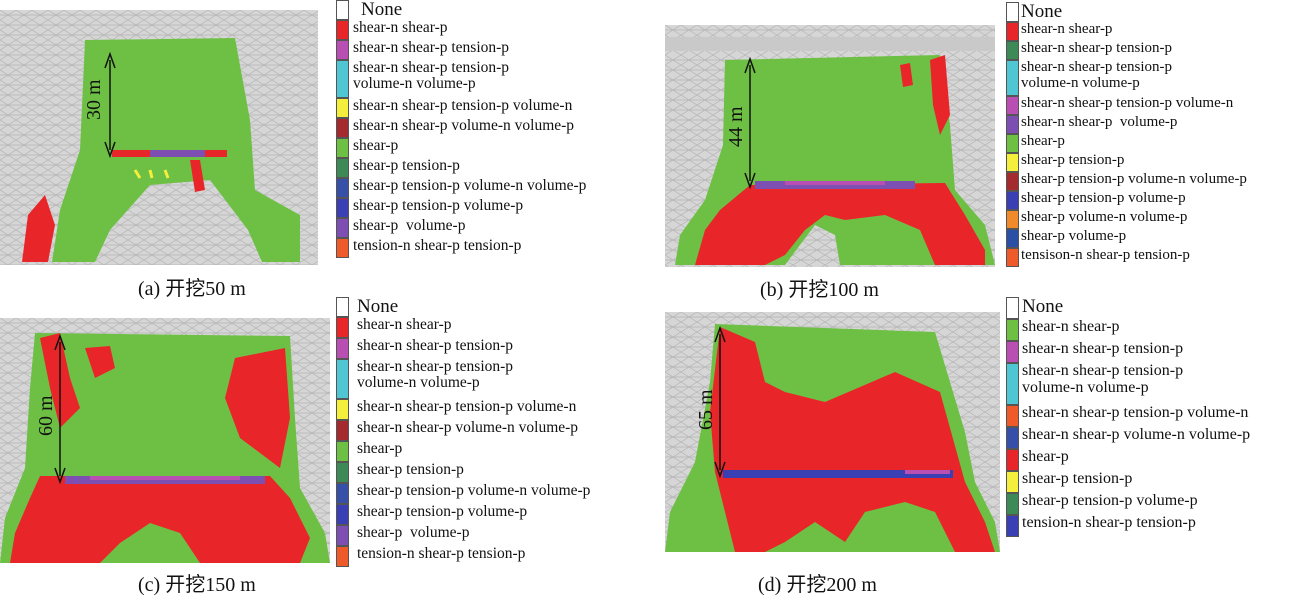  I want to click on legend-item: tension-n shear-p tension-p, so click(463, 556).